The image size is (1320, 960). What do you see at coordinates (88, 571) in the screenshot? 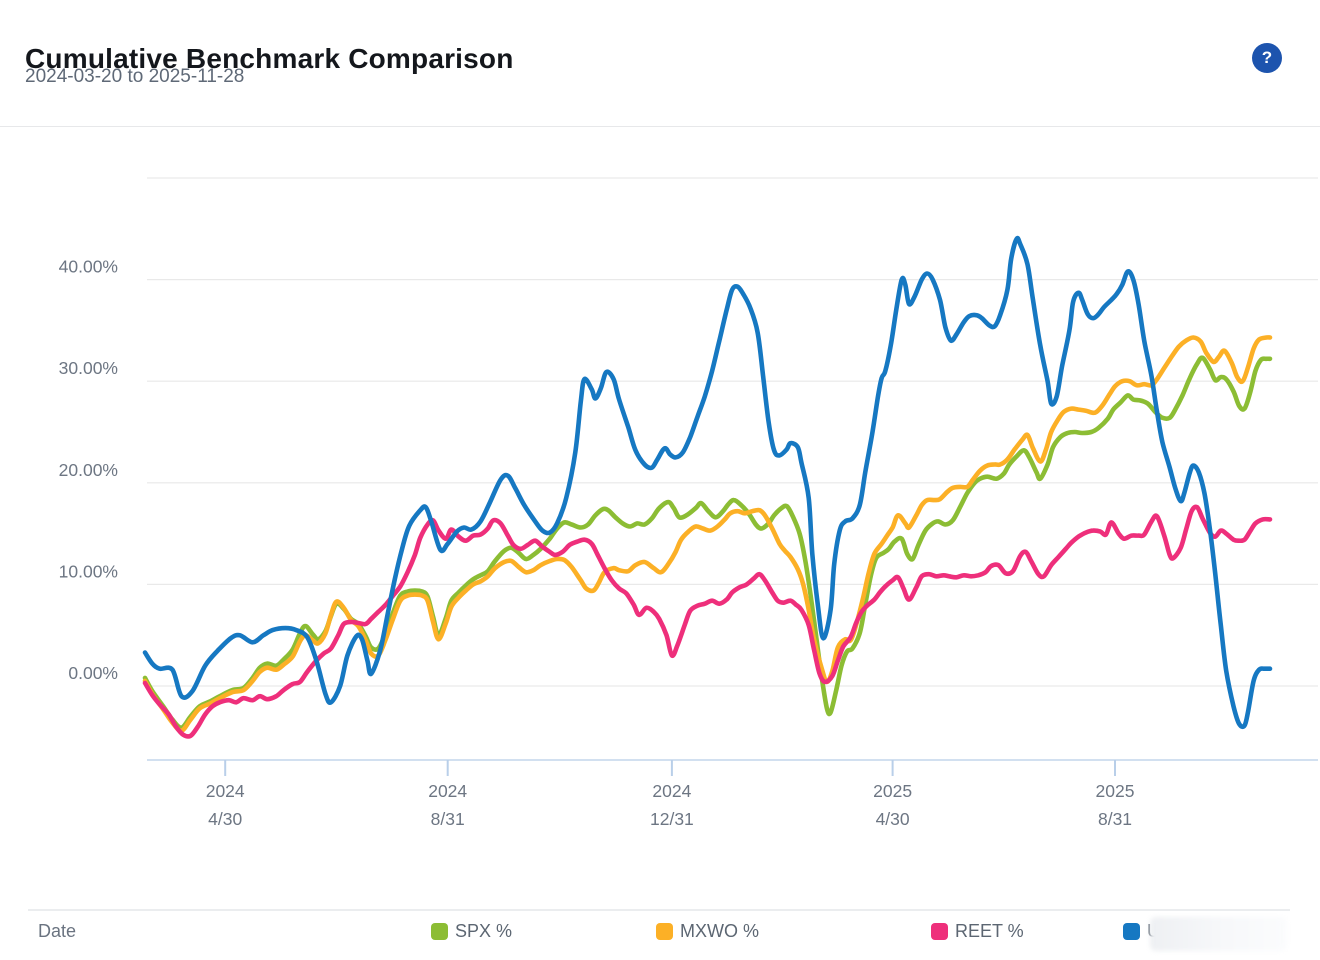
I see `y-axis-label: 10.00%` at bounding box center [88, 571].